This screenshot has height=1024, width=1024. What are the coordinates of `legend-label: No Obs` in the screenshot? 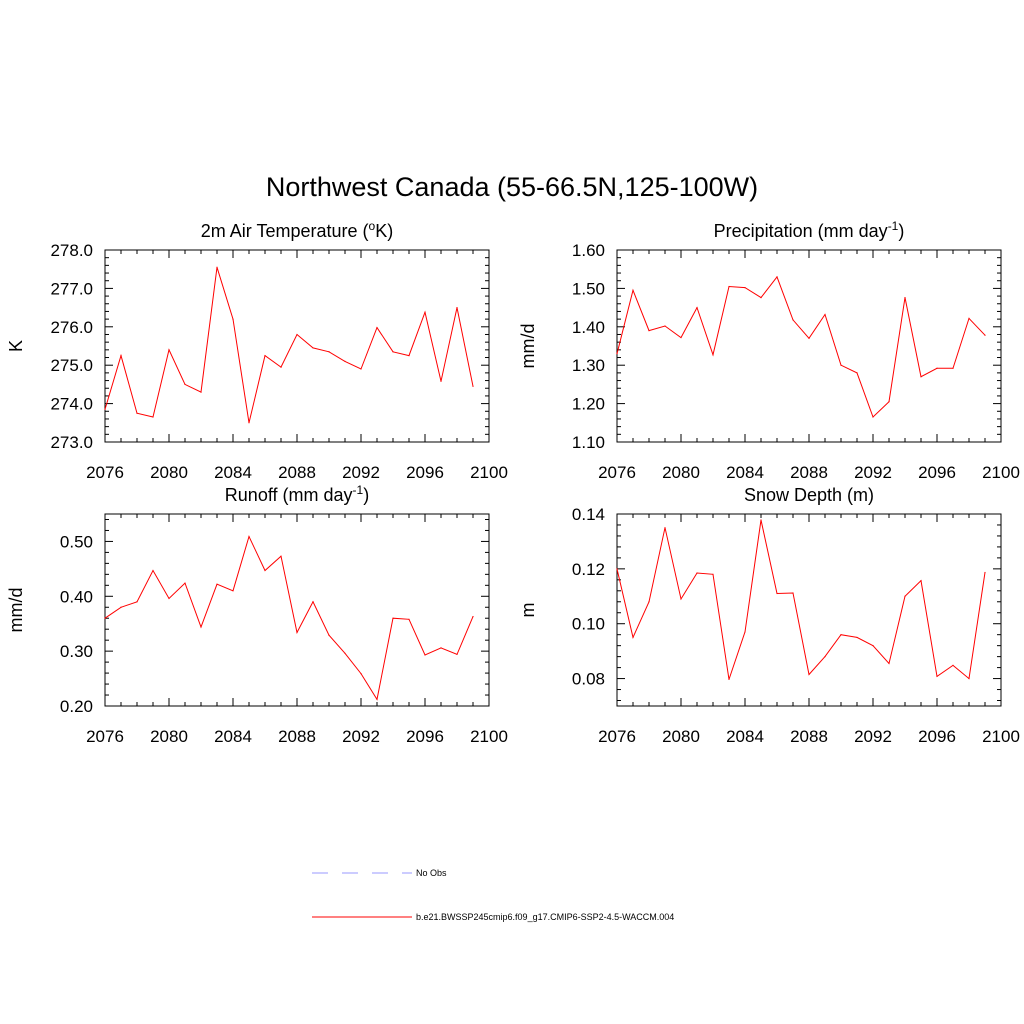 It's located at (431, 873).